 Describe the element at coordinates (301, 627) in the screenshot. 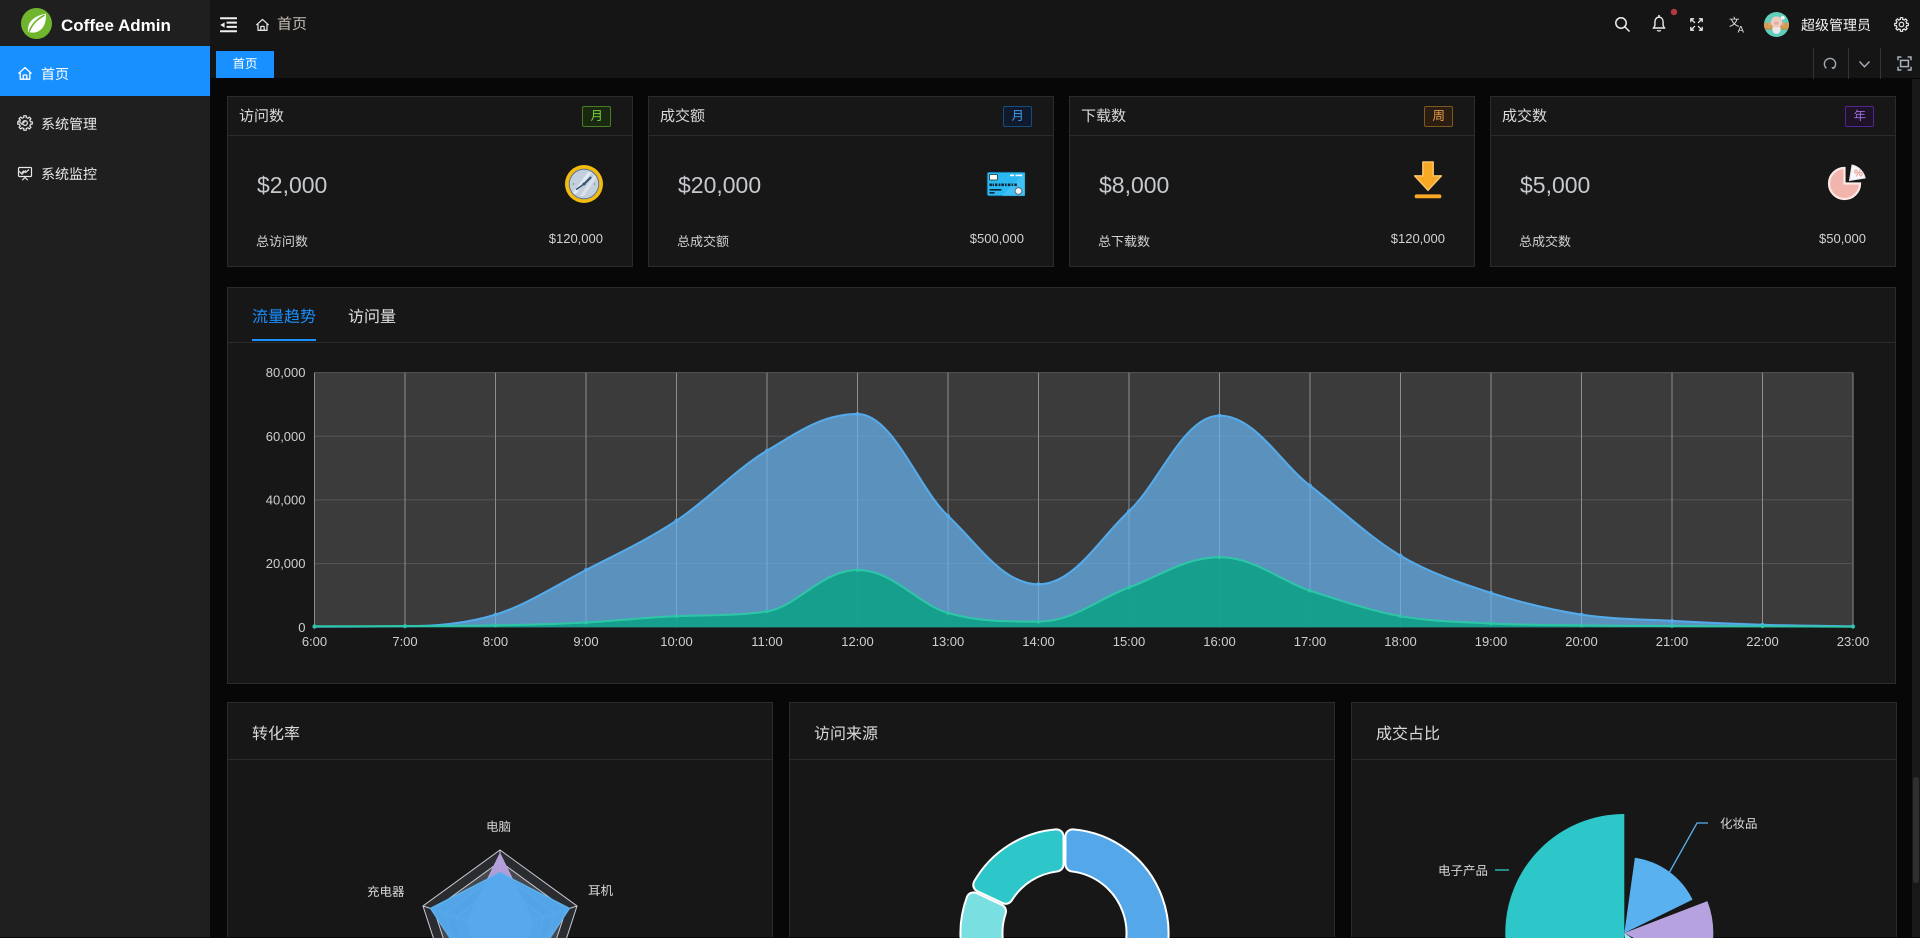

I see `svg-text: 0` at that location.